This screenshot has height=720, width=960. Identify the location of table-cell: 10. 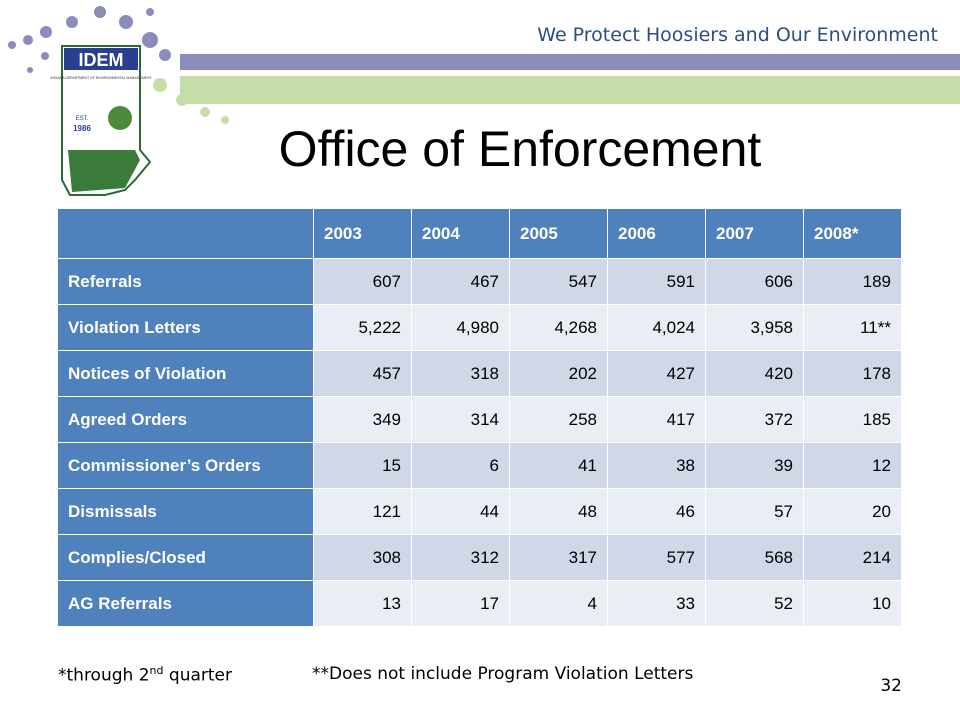
(852, 603).